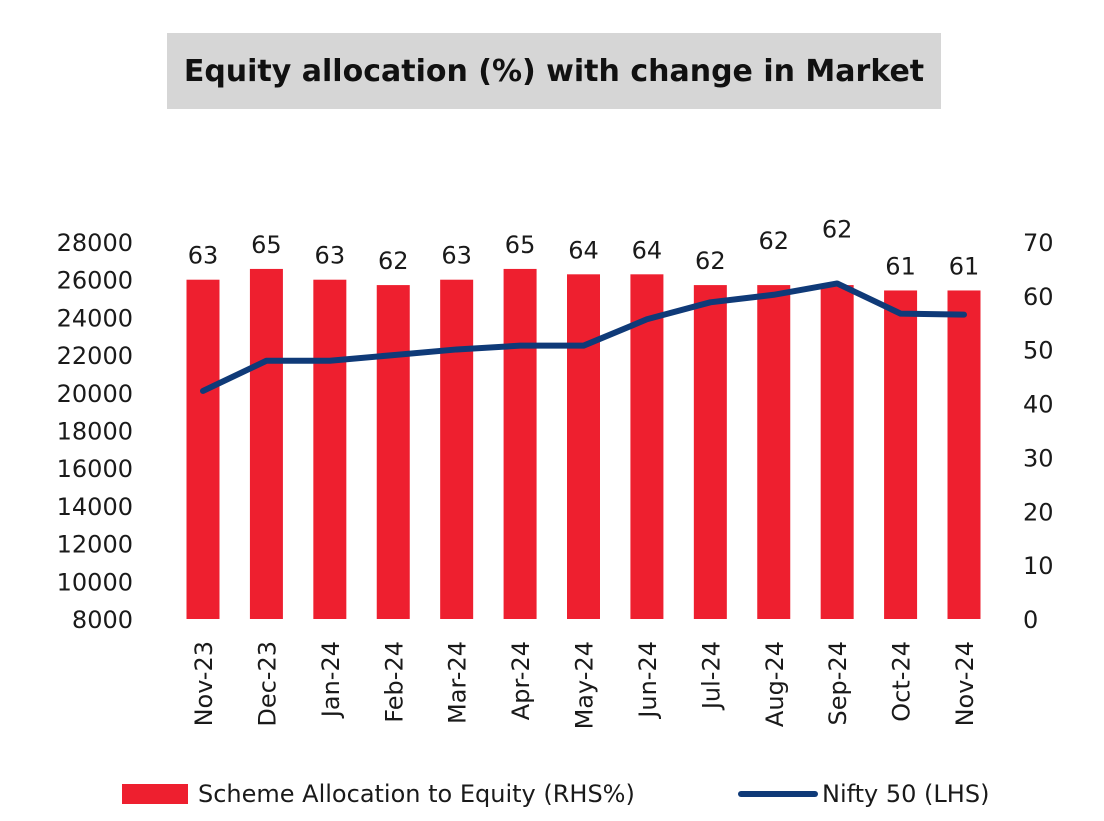  What do you see at coordinates (1038, 297) in the screenshot?
I see `right-axis-tick-label: 60` at bounding box center [1038, 297].